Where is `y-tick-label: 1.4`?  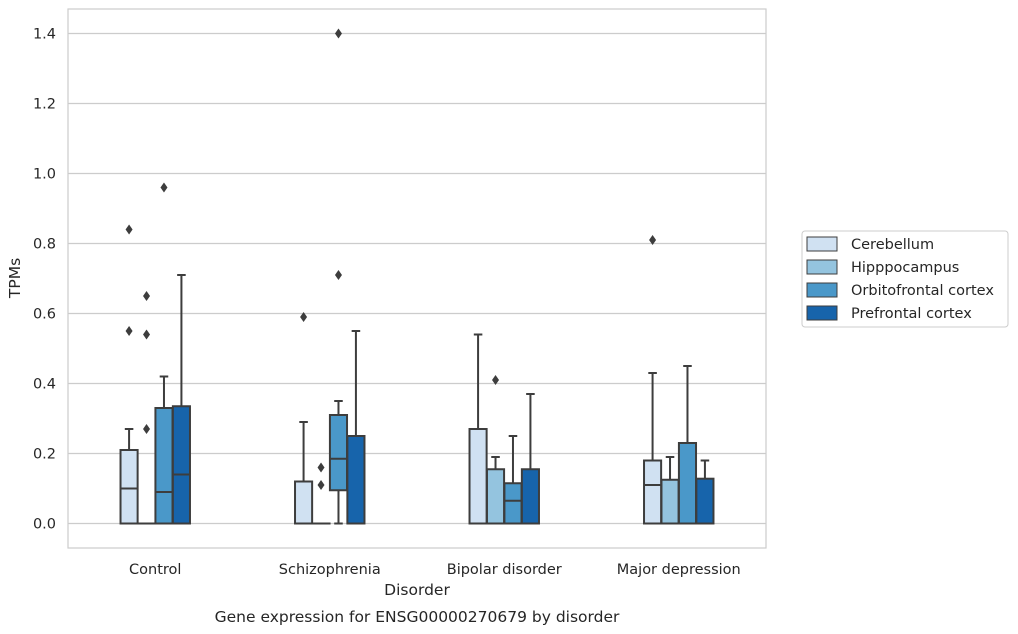 y-tick-label: 1.4 is located at coordinates (44, 35).